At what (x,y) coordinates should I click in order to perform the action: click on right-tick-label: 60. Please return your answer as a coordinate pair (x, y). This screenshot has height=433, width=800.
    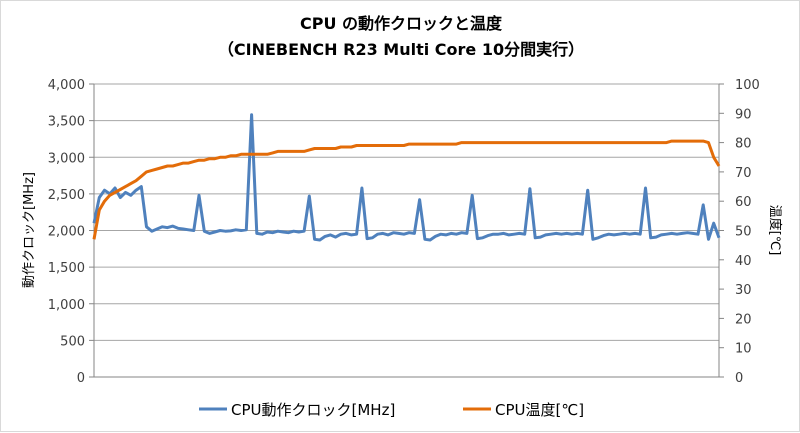
    Looking at the image, I should click on (743, 202).